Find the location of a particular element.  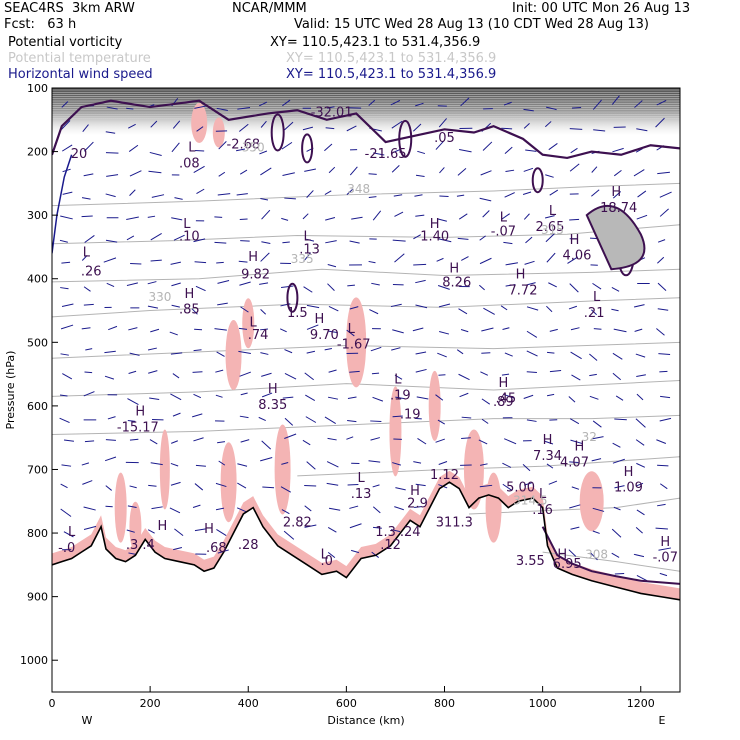

pv-label-79: 311.3 is located at coordinates (454, 523).